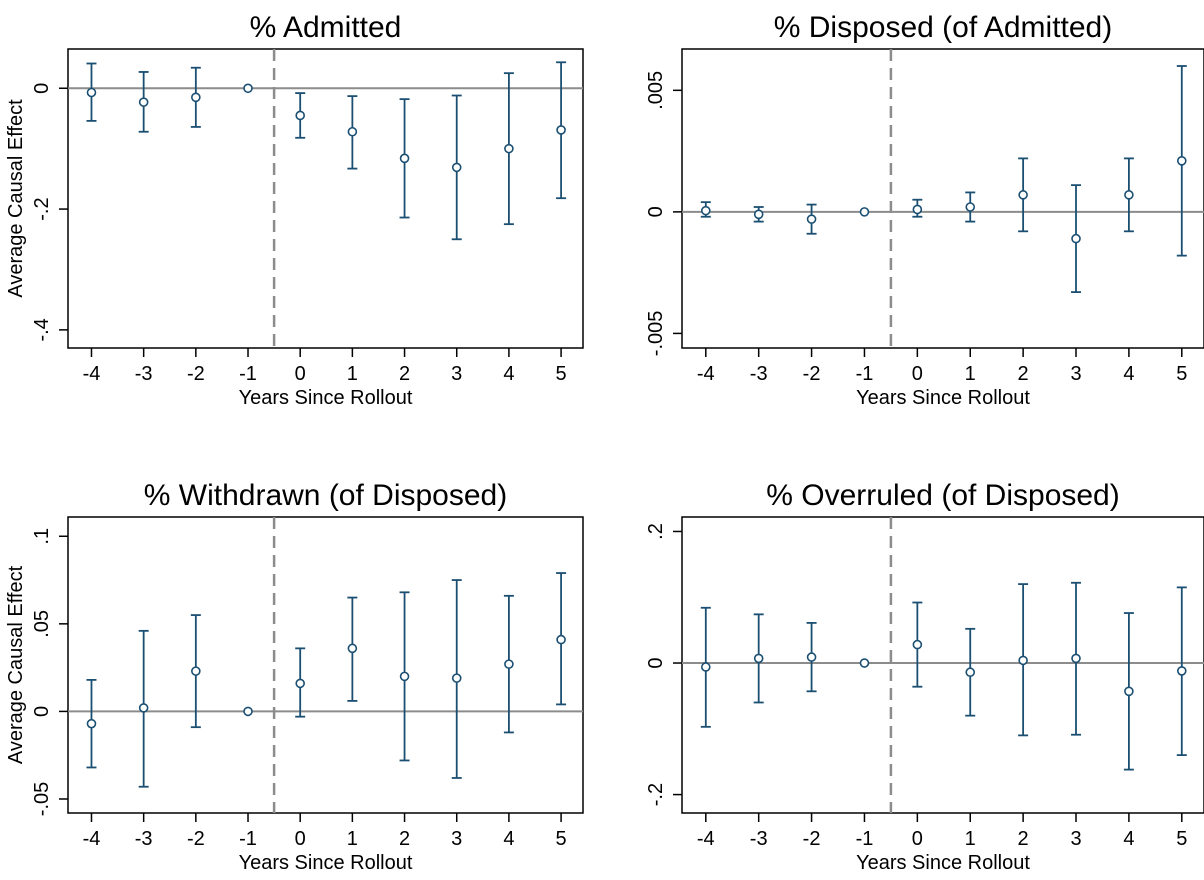  What do you see at coordinates (42, 329) in the screenshot?
I see `y-tick-label: -.4` at bounding box center [42, 329].